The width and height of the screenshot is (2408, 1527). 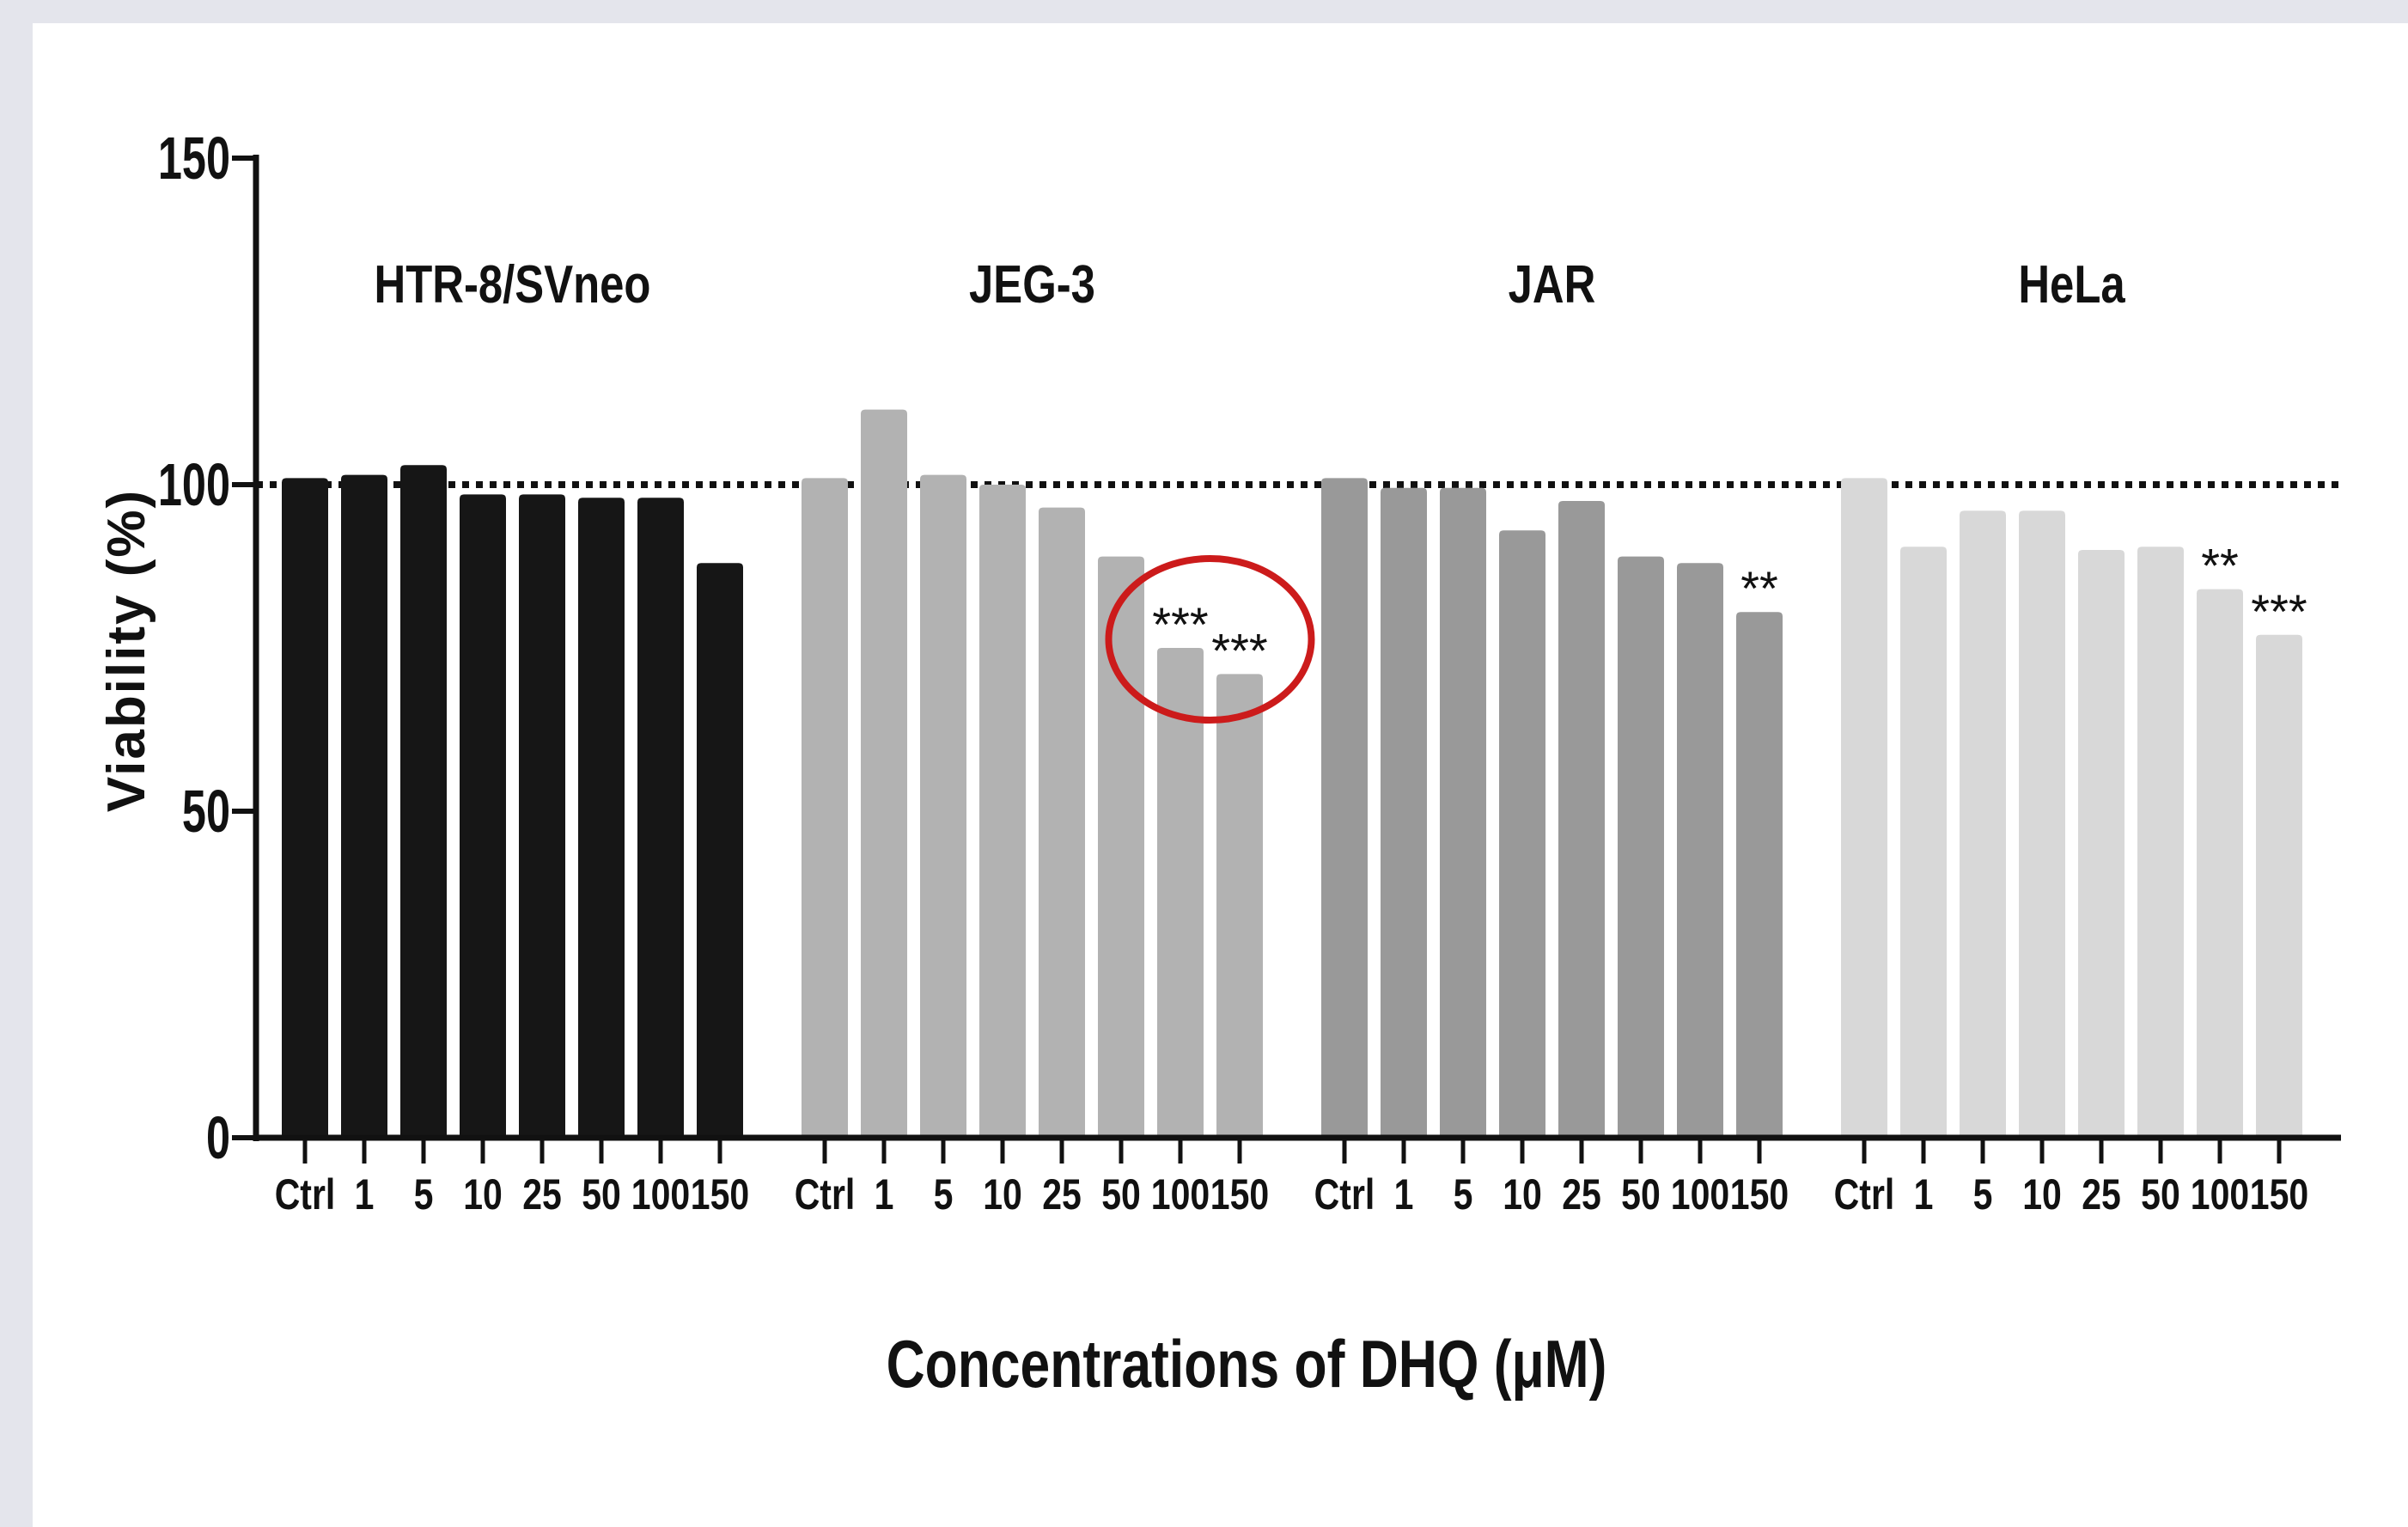 What do you see at coordinates (1552, 285) in the screenshot?
I see `group-label-jar: JAR` at bounding box center [1552, 285].